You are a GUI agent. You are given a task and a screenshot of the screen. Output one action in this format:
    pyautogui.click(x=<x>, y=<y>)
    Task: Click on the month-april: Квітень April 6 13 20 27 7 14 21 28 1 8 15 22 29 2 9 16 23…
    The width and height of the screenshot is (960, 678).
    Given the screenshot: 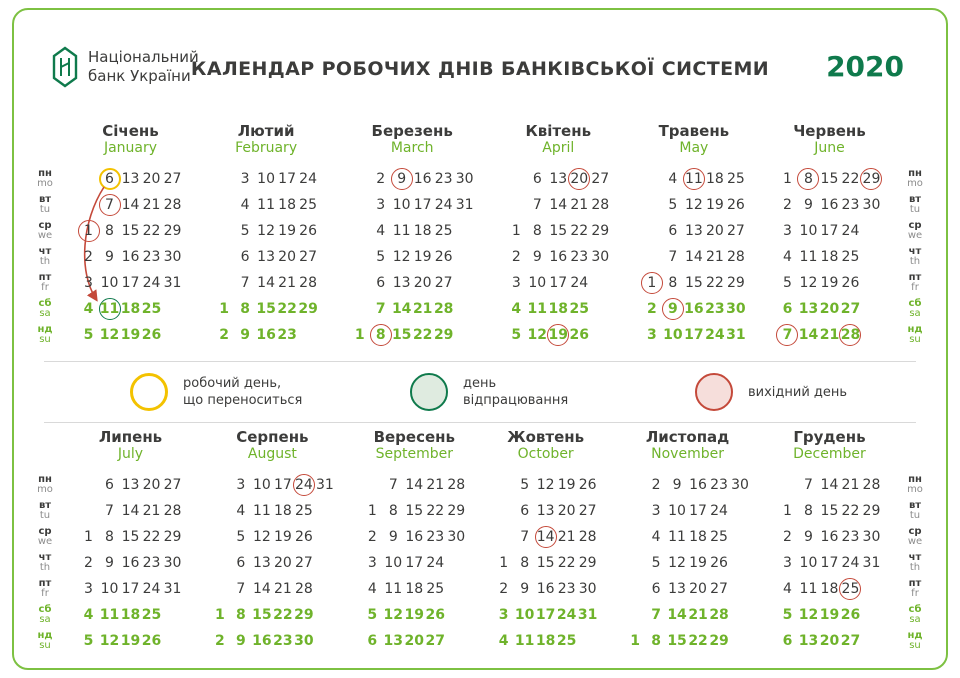 What is the action you would take?
    pyautogui.click(x=558, y=235)
    